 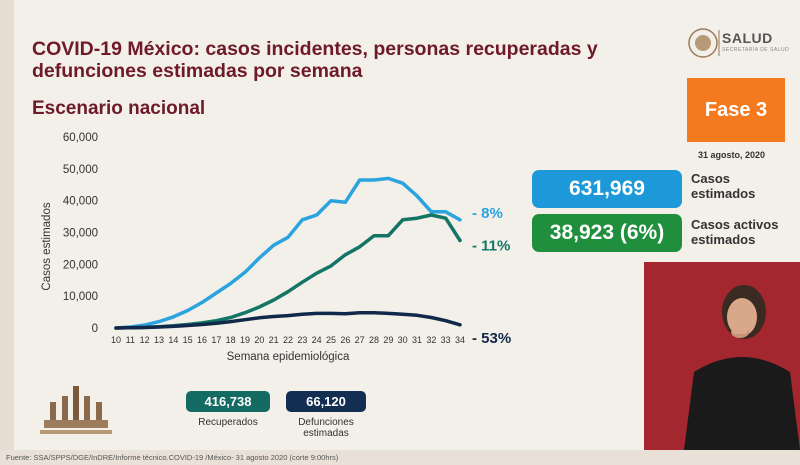 What do you see at coordinates (47, 246) in the screenshot?
I see `y-axis-title: Casos estimados` at bounding box center [47, 246].